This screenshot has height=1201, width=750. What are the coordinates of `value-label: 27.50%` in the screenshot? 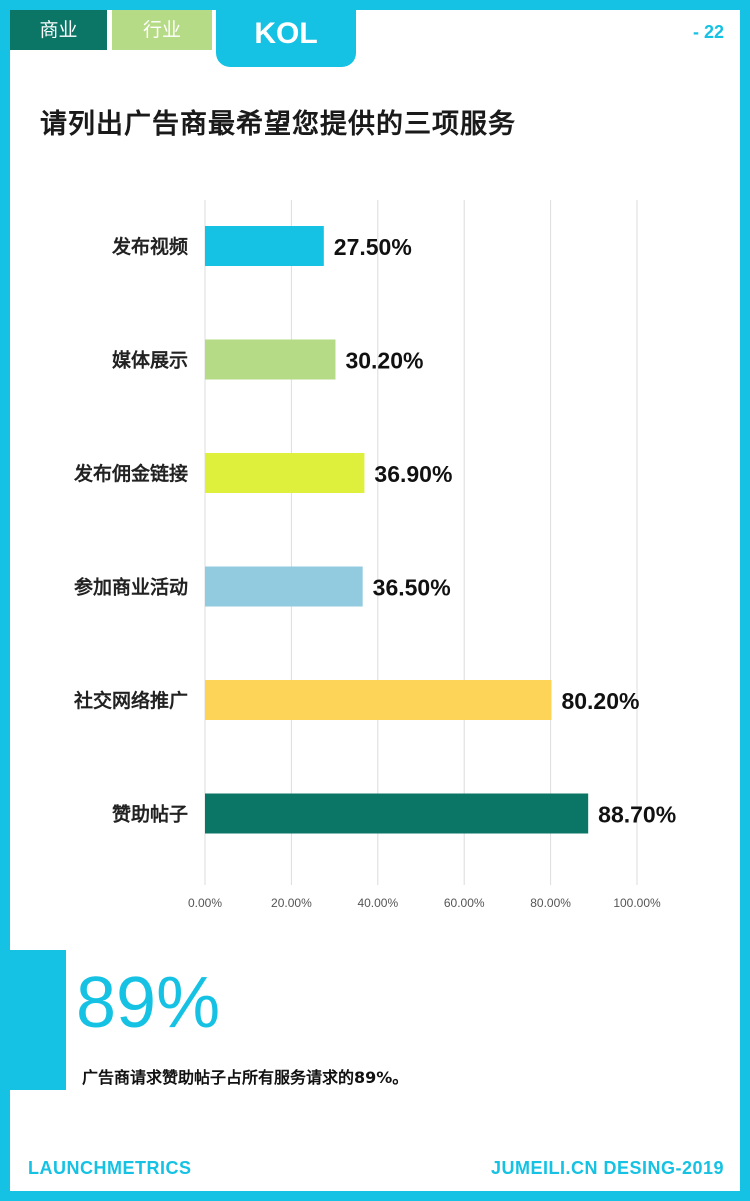 It's located at (373, 247).